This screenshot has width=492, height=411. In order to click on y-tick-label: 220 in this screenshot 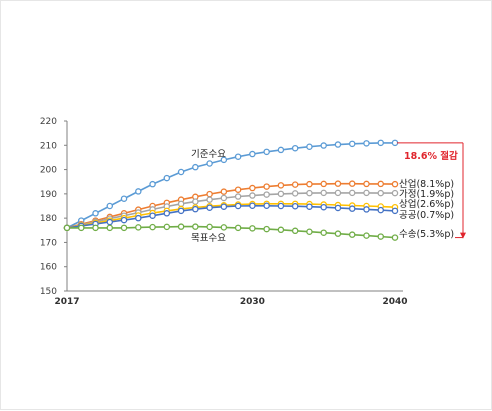, I will do `click(48, 122)`.